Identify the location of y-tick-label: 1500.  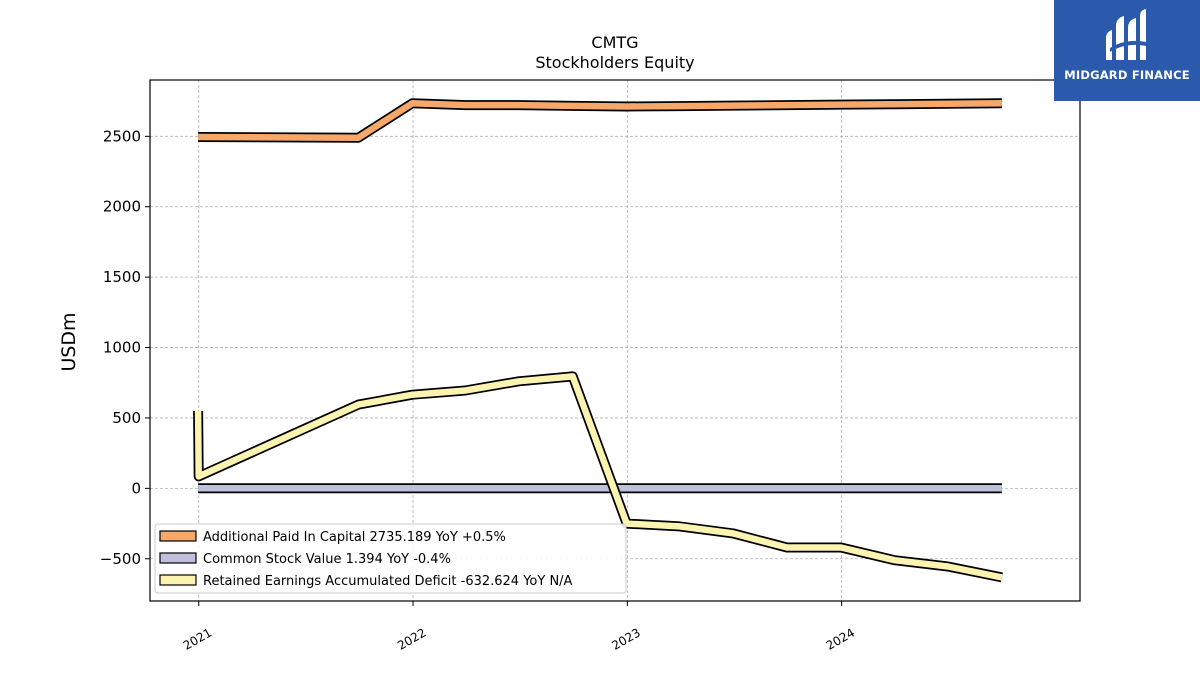
(122, 277).